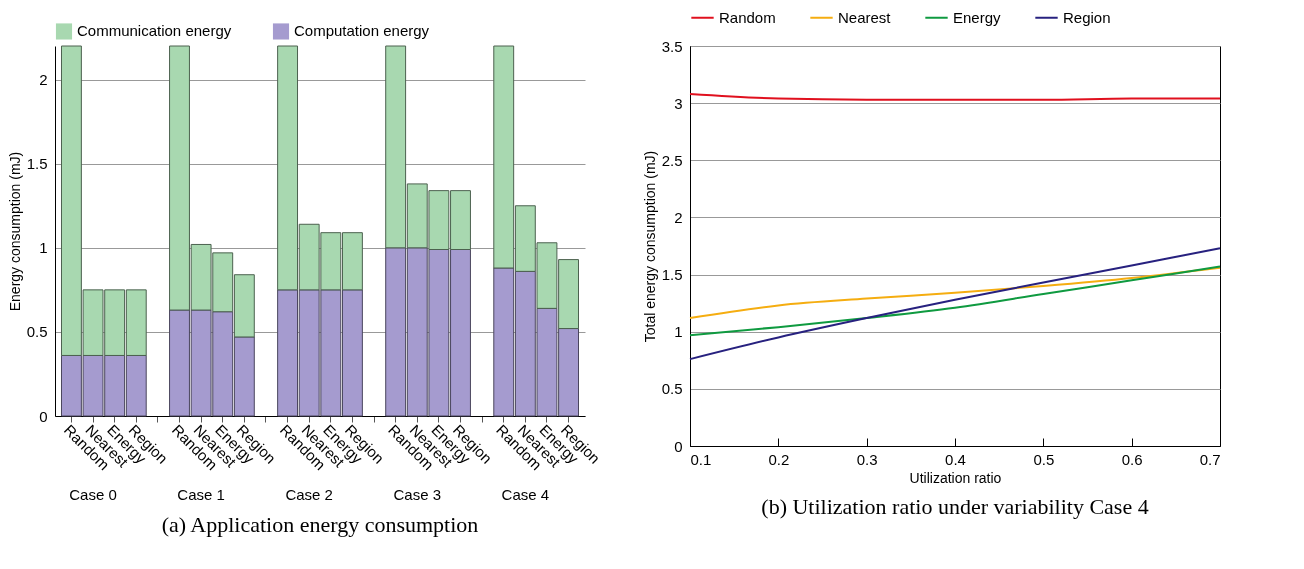 The image size is (1304, 569). Describe the element at coordinates (977, 17) in the screenshot. I see `legend-label: Energy` at that location.